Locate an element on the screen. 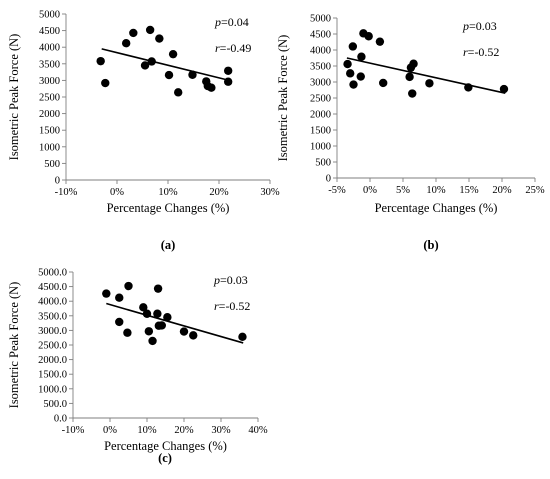 This screenshot has width=550, height=479. x-tick-label: 5% is located at coordinates (403, 190).